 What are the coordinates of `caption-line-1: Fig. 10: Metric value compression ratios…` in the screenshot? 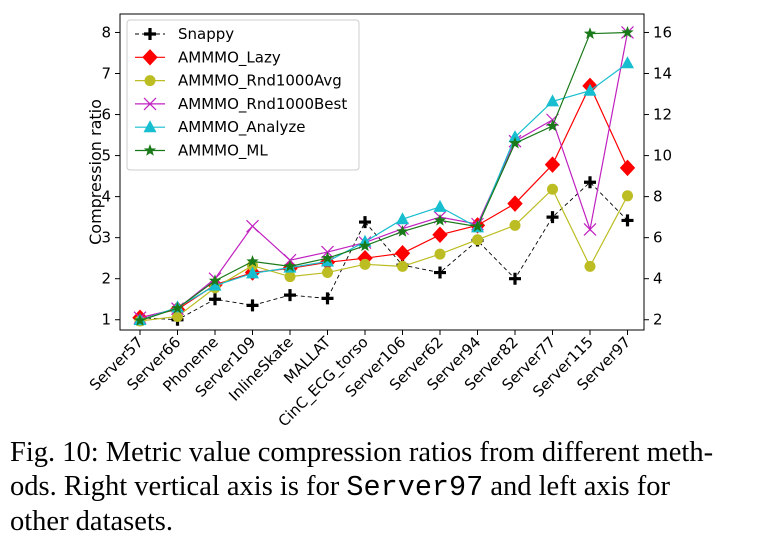 It's located at (362, 452).